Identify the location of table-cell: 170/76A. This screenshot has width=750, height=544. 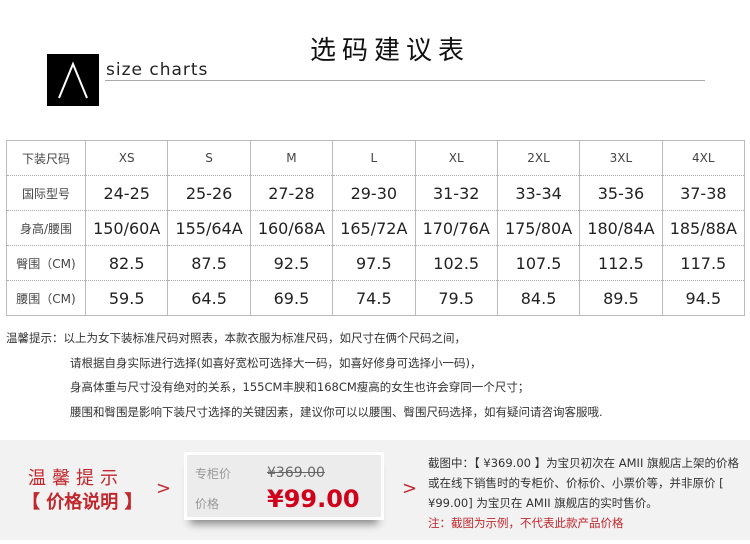
(456, 228).